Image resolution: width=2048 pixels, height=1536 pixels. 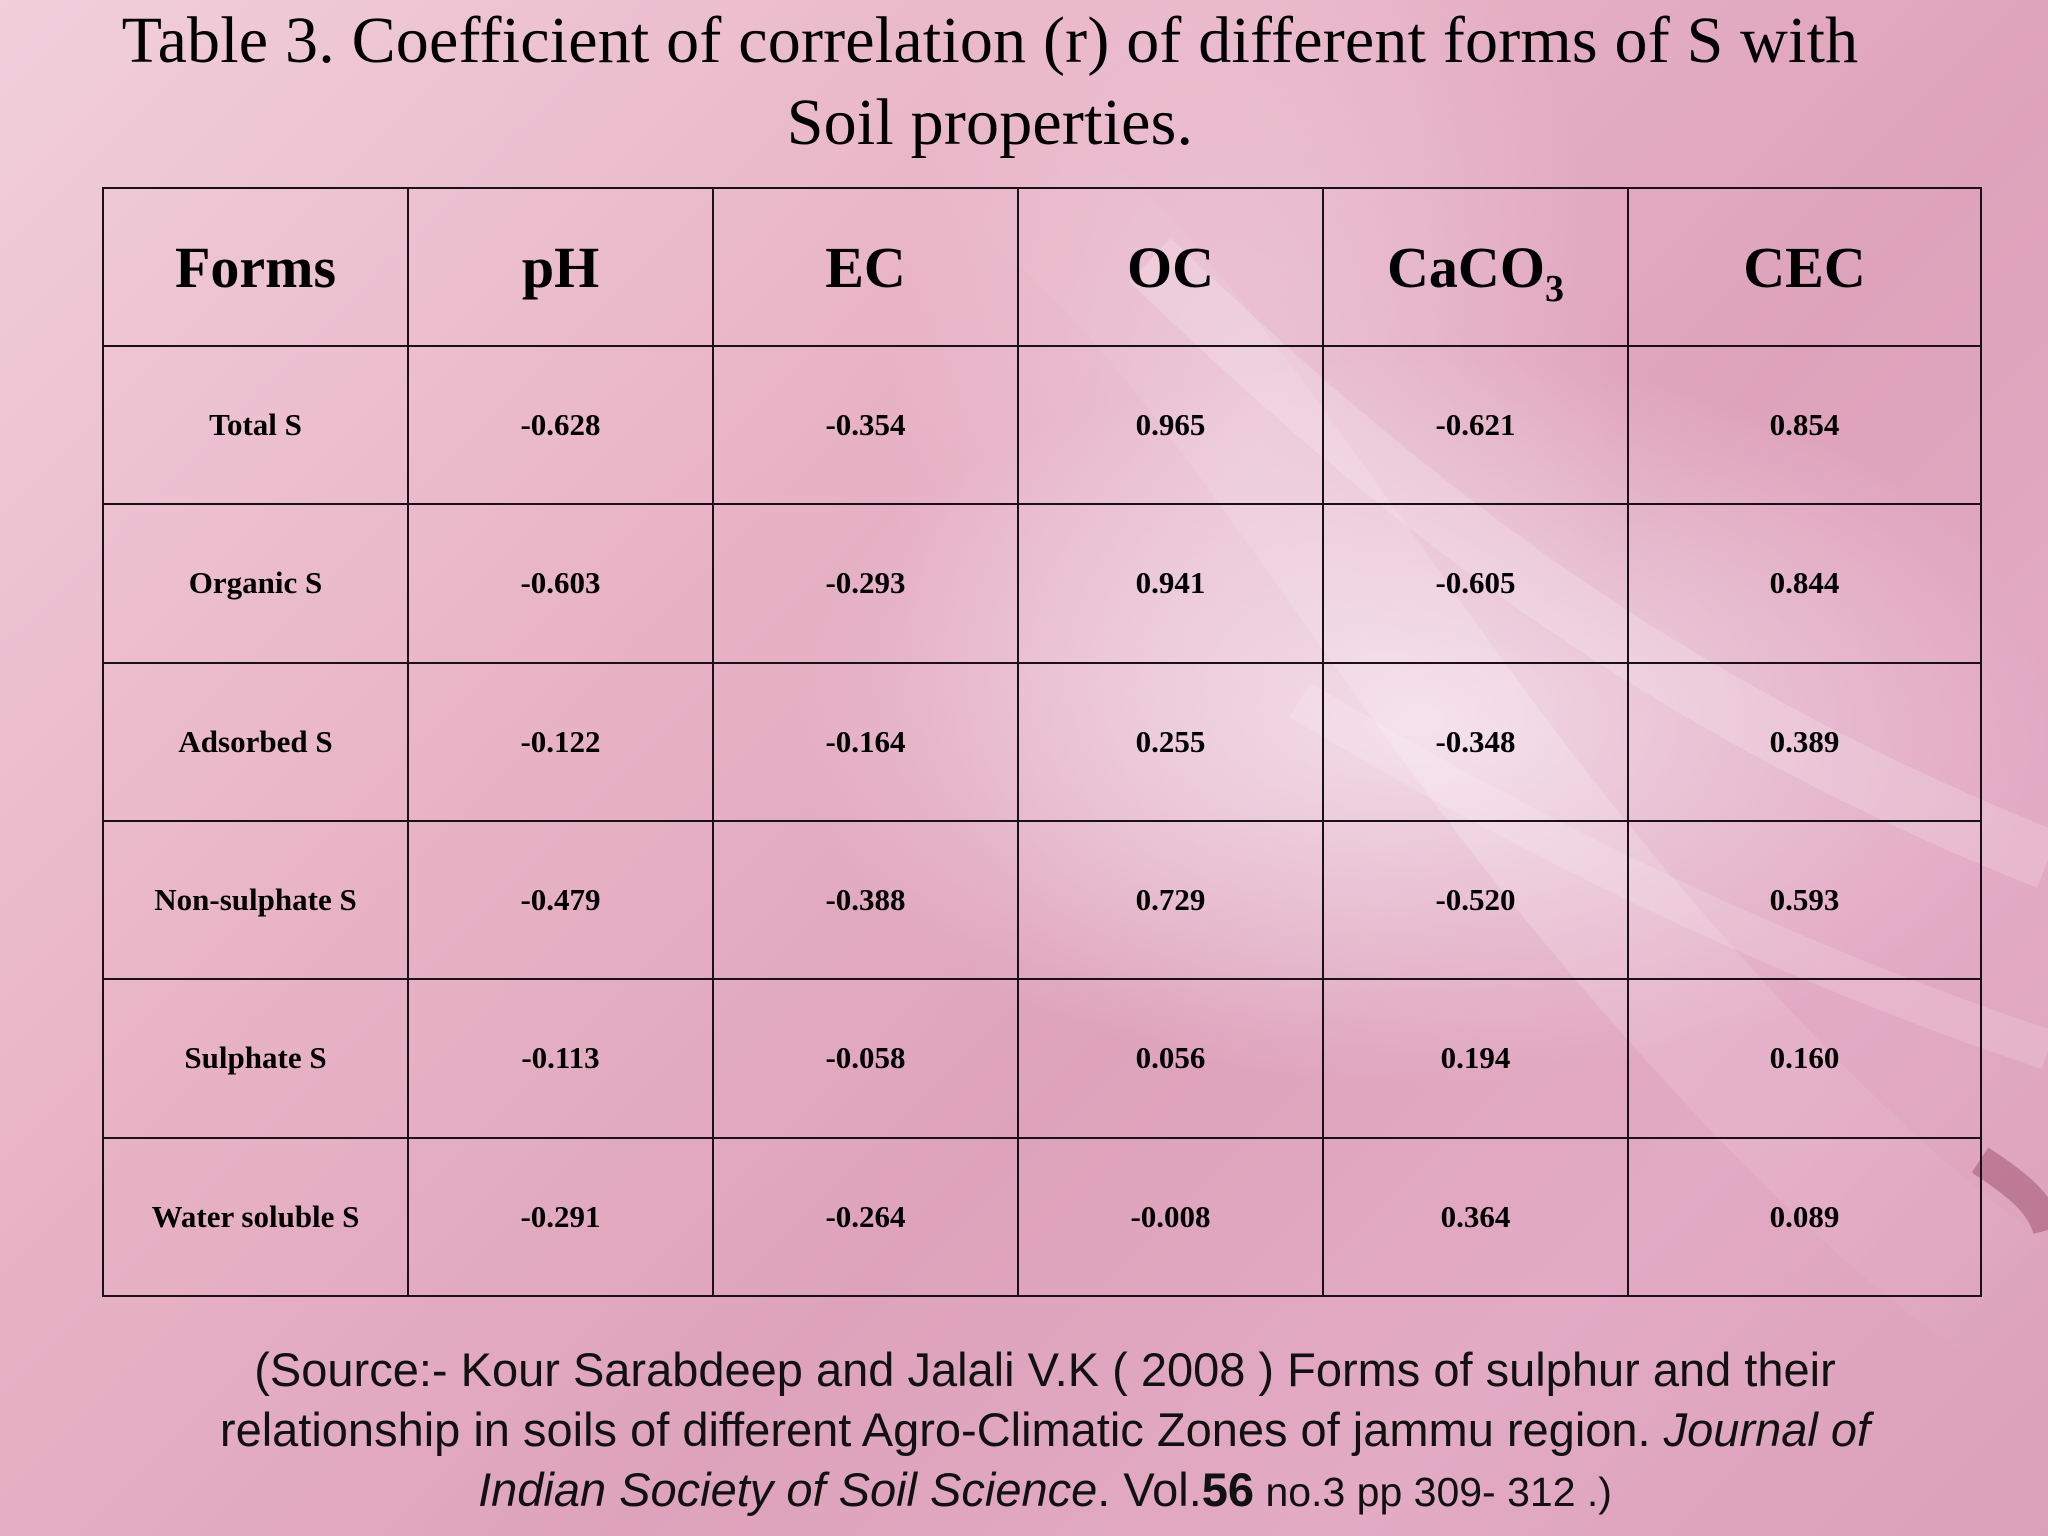 I want to click on cell-ec: -0.058, so click(x=865, y=1058).